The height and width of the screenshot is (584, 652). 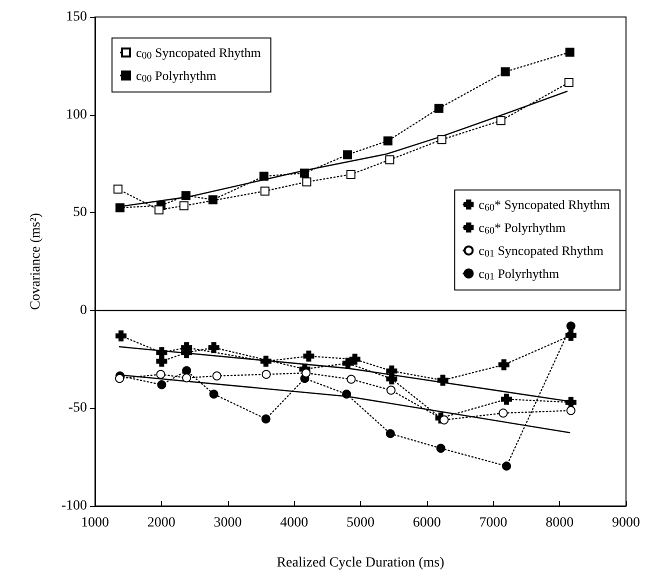 What do you see at coordinates (80, 212) in the screenshot?
I see `y-tick-label: 50` at bounding box center [80, 212].